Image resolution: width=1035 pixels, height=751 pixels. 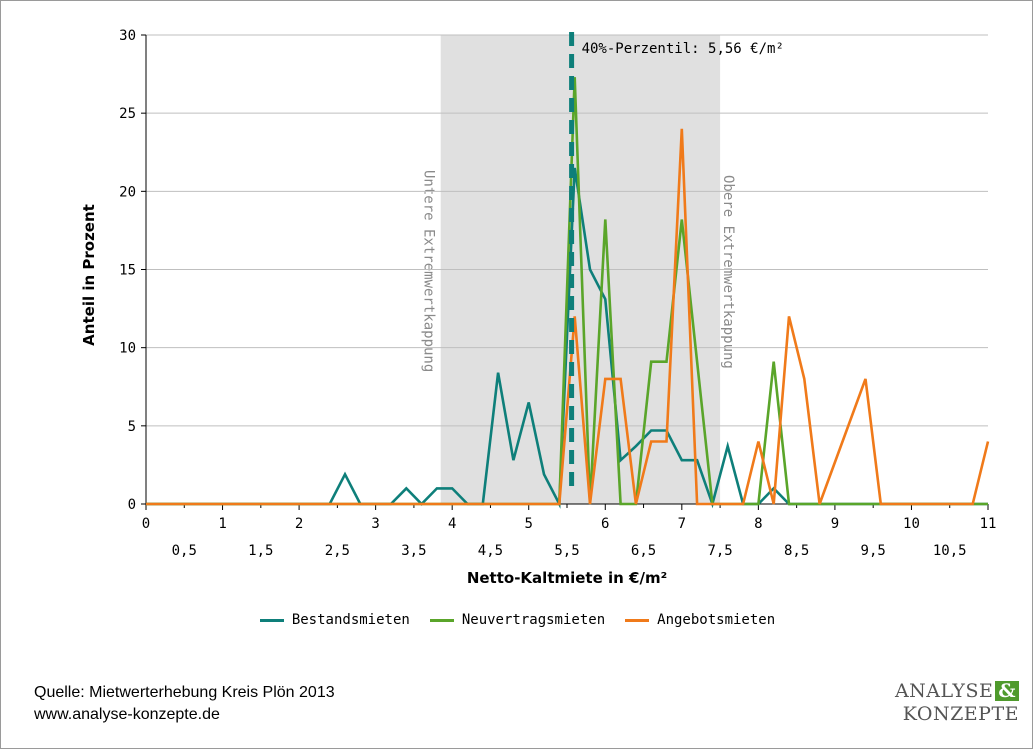 I want to click on y-tick-label: 0, so click(x=132, y=505).